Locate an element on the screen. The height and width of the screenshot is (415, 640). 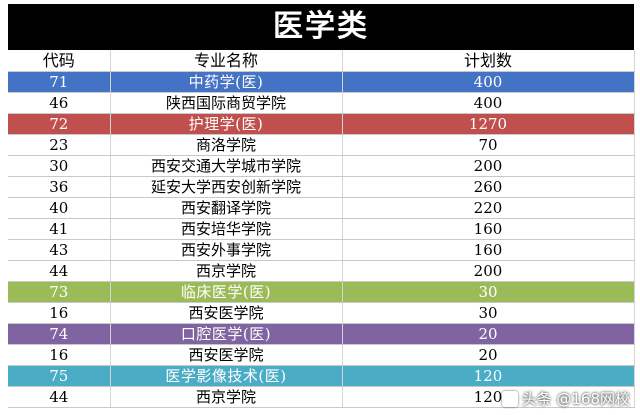
table-row: 16 西安医学院 30 is located at coordinates (321, 313).